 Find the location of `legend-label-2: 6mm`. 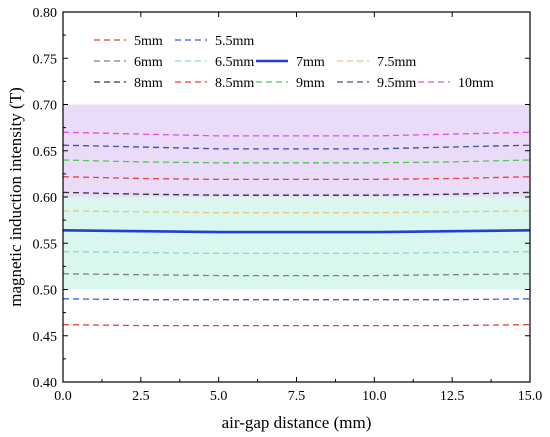

legend-label-2: 6mm is located at coordinates (148, 62).